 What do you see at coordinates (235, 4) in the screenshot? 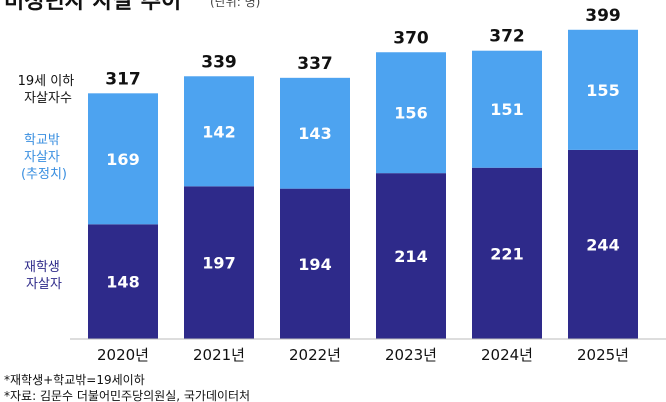
I see `chart-unit: (단위: 명)` at bounding box center [235, 4].